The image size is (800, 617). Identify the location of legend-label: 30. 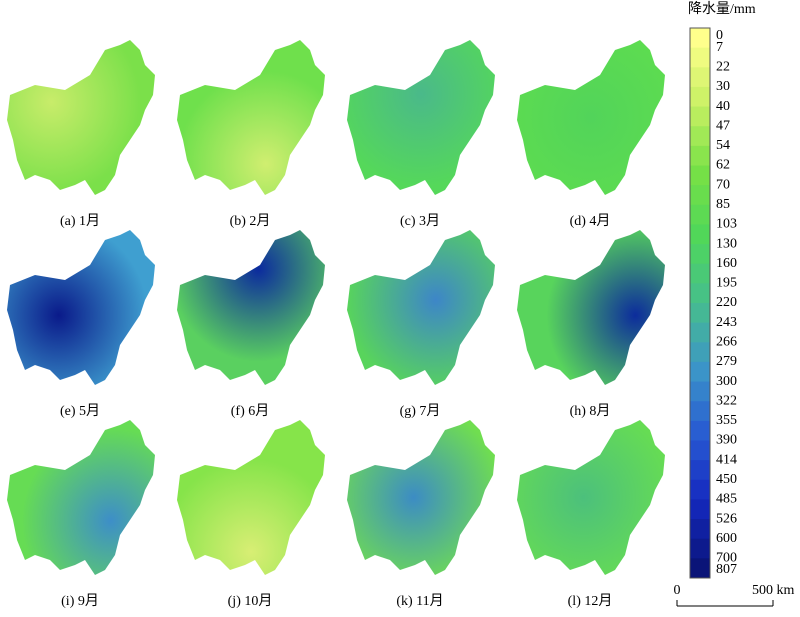
(723, 86).